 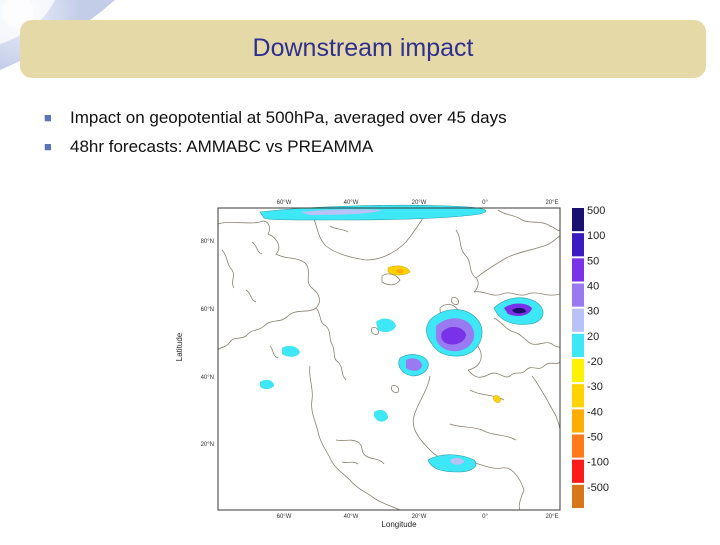 I want to click on x-axis-label: Longitude, so click(x=399, y=524).